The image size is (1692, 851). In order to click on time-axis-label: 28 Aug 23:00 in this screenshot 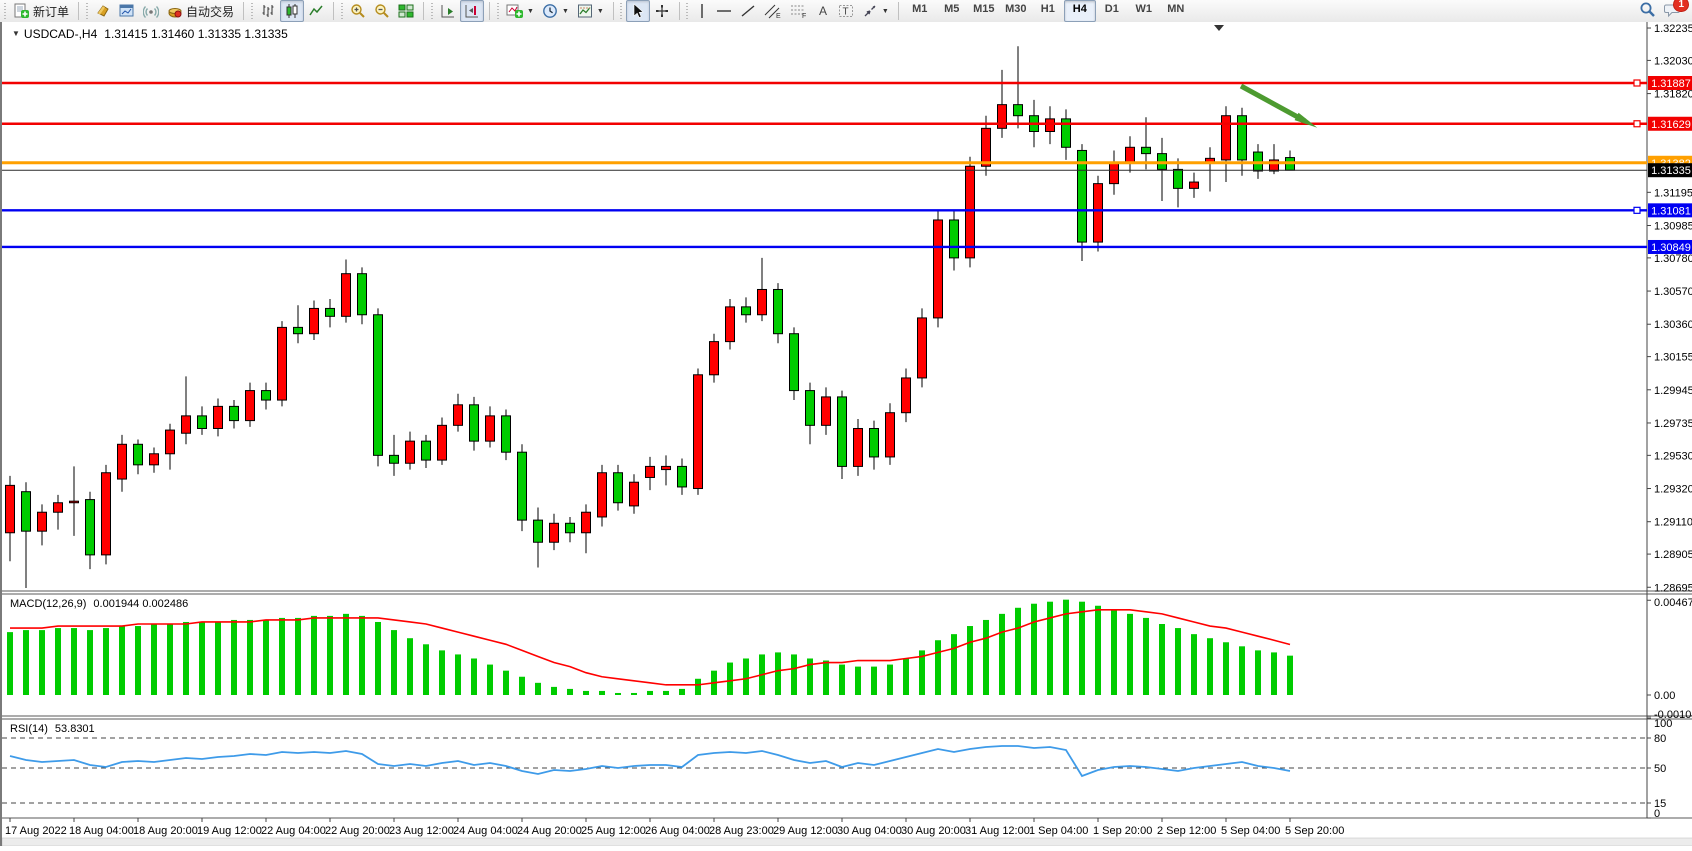, I will do `click(741, 831)`.